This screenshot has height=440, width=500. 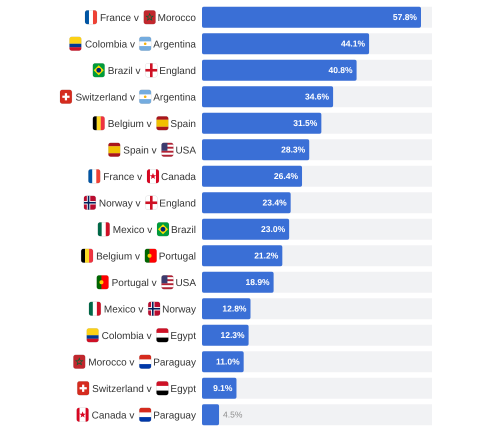 What do you see at coordinates (159, 150) in the screenshot?
I see `category-label: Spain v USA` at bounding box center [159, 150].